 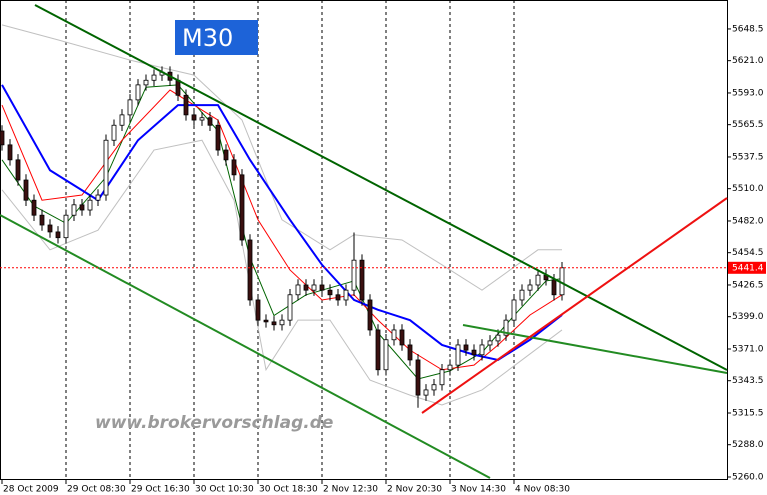 What do you see at coordinates (748, 413) in the screenshot?
I see `y-tick-label: 5315.5` at bounding box center [748, 413].